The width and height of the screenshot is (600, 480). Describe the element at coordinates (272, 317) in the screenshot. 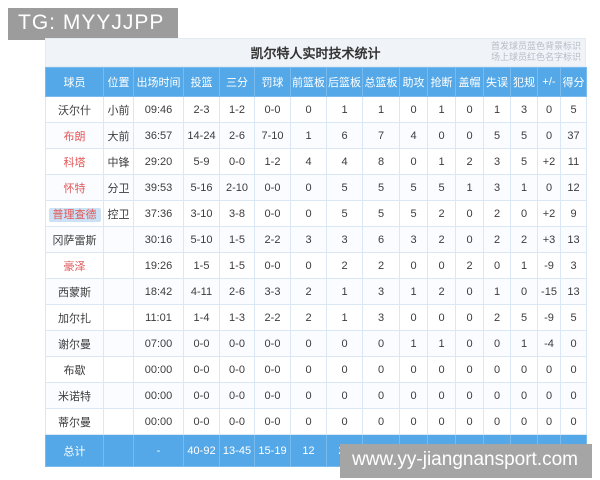

I see `stat-cell: 2-2` at that location.